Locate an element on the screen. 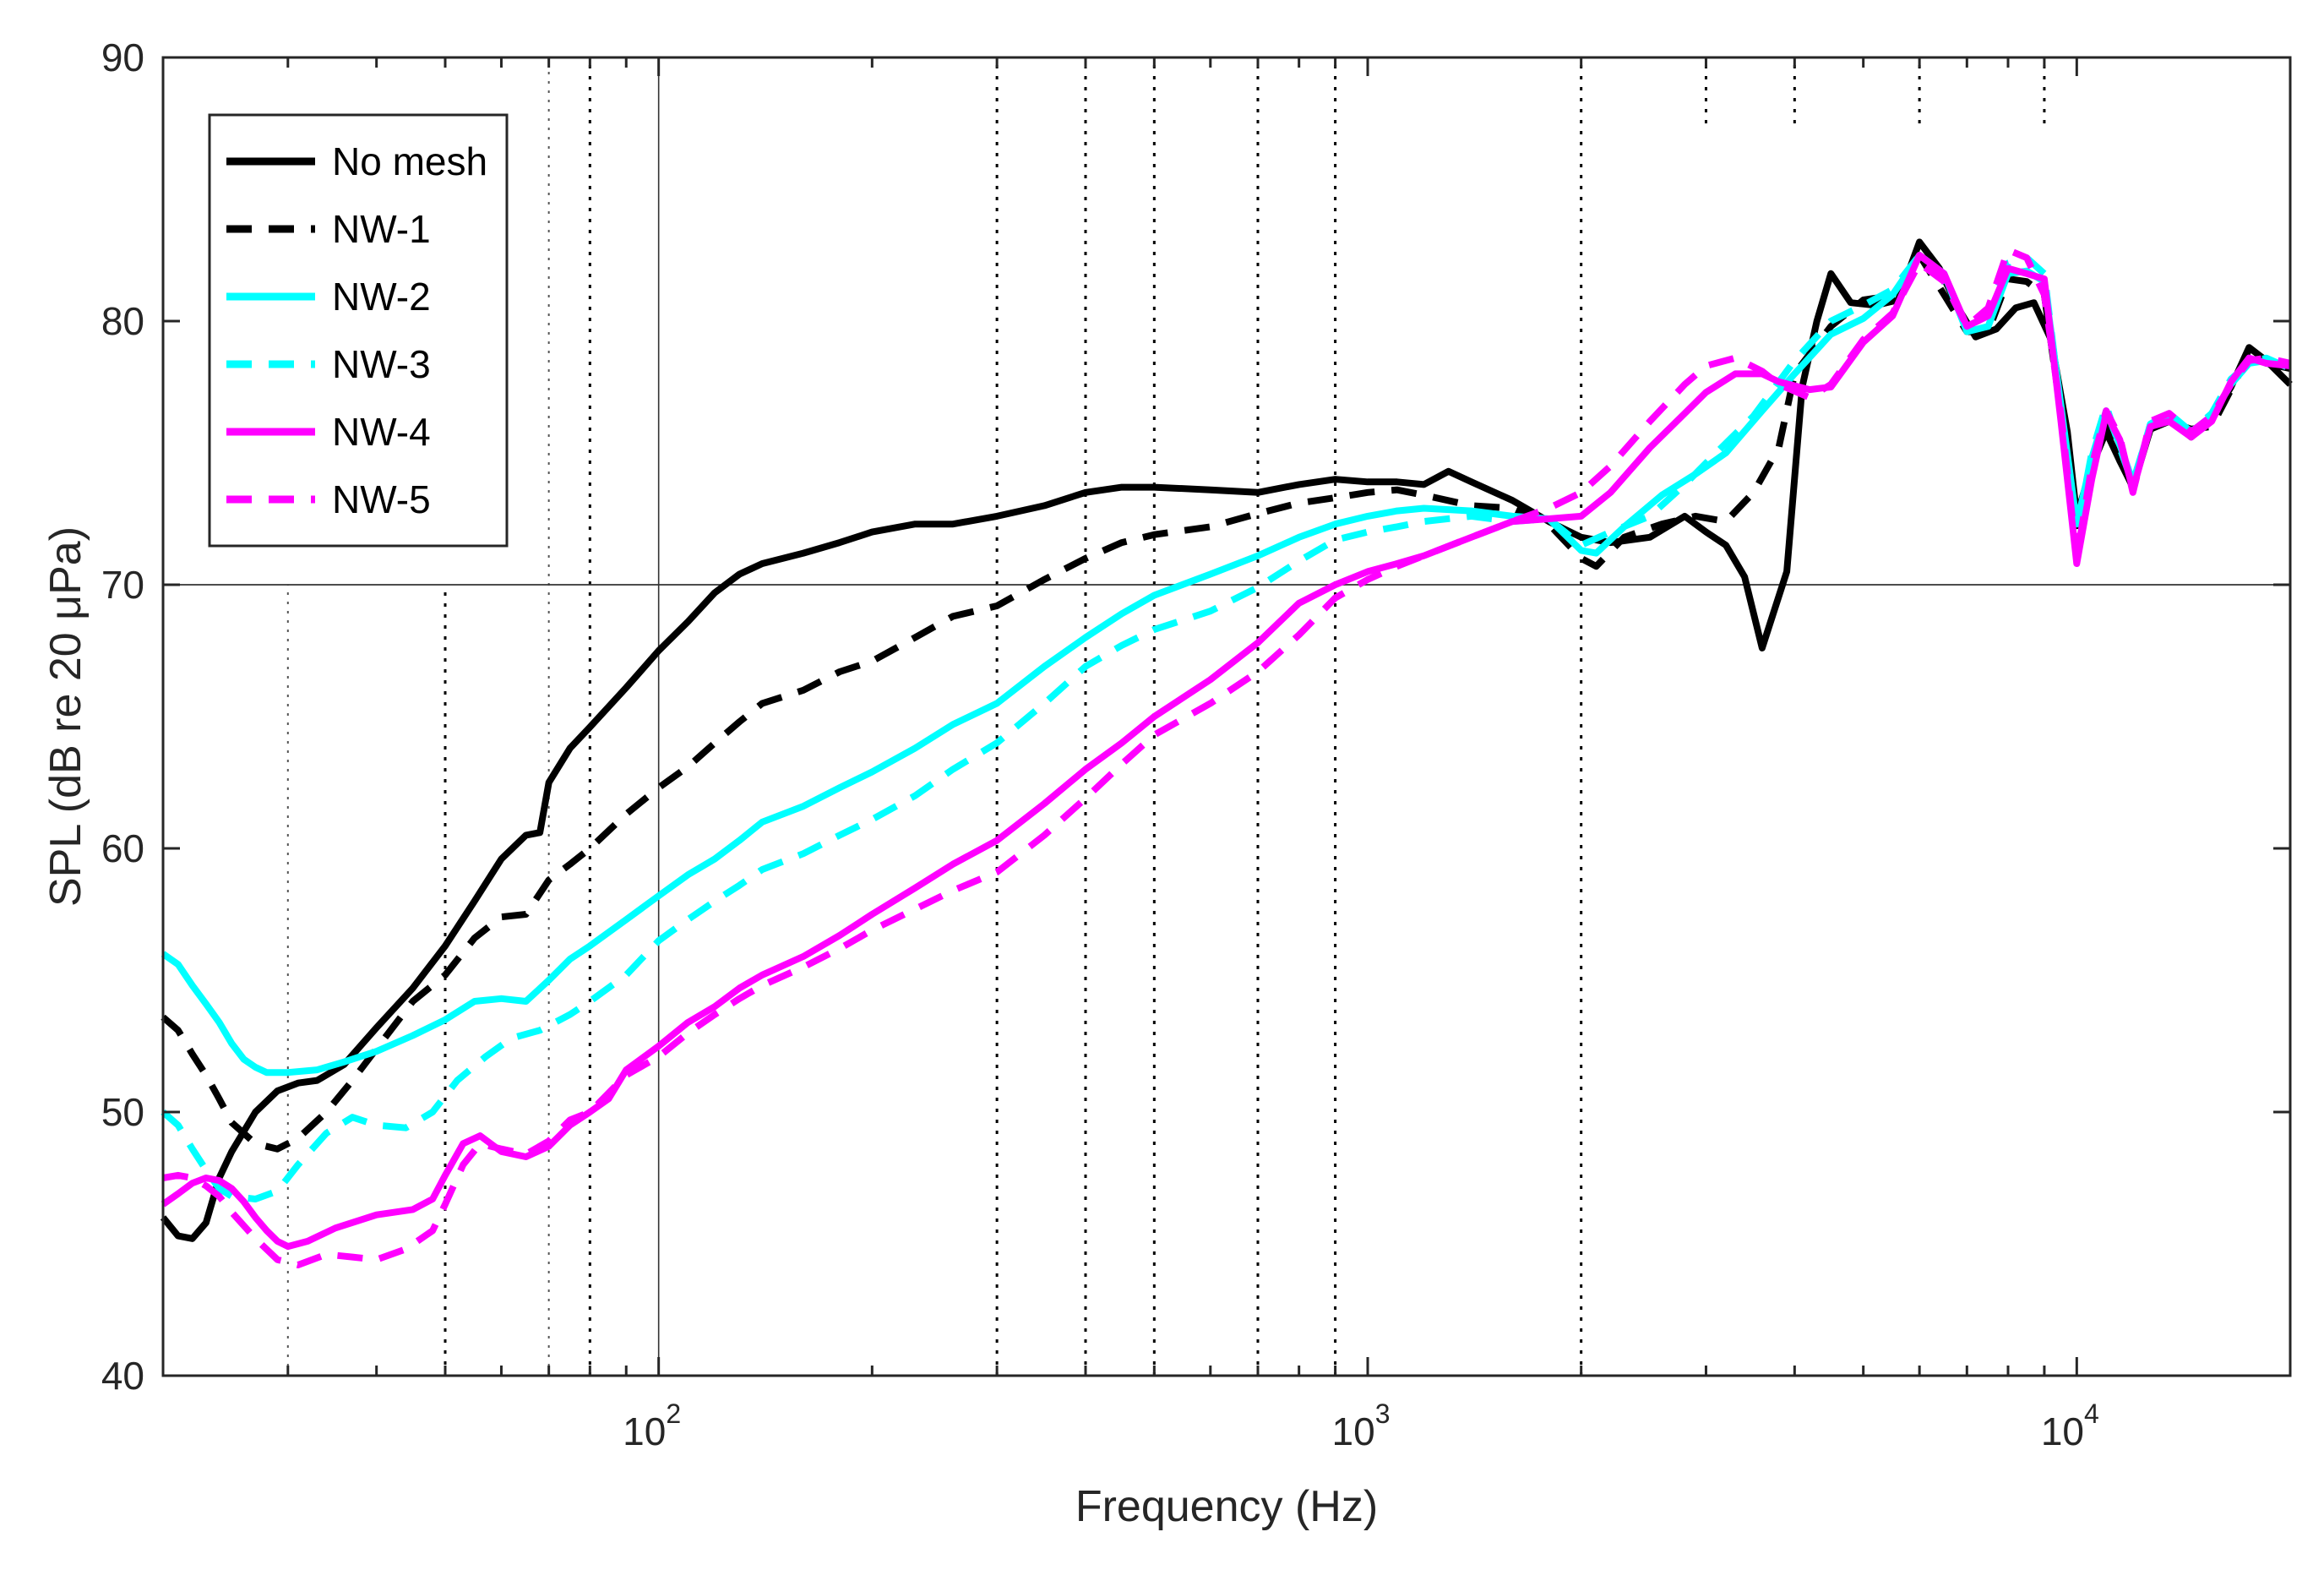 Image resolution: width=2324 pixels, height=1581 pixels. legend: No mesh NW-1 NW-2 NW-3 NW-4 NW-5 is located at coordinates (358, 330).